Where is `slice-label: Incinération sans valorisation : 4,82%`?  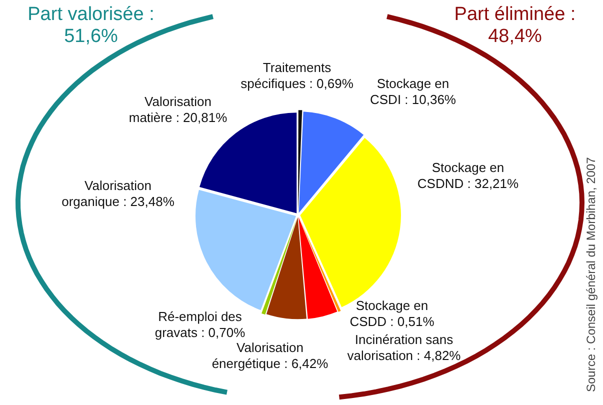 slice-label: Incinération sans valorisation : 4,82% is located at coordinates (404, 348).